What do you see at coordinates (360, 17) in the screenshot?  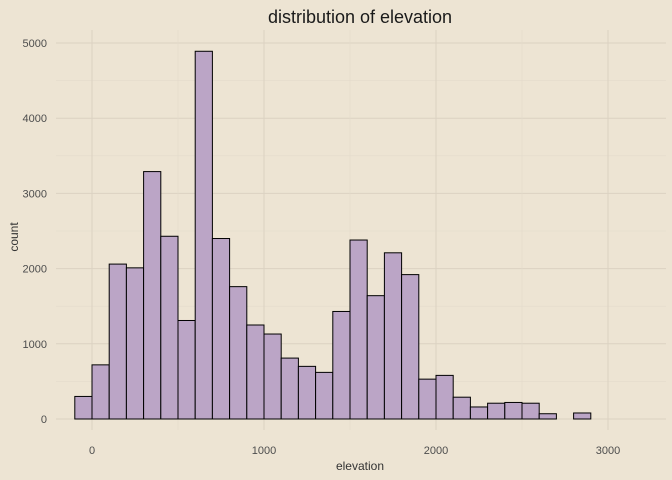 I see `chart-title: distribution of elevation` at bounding box center [360, 17].